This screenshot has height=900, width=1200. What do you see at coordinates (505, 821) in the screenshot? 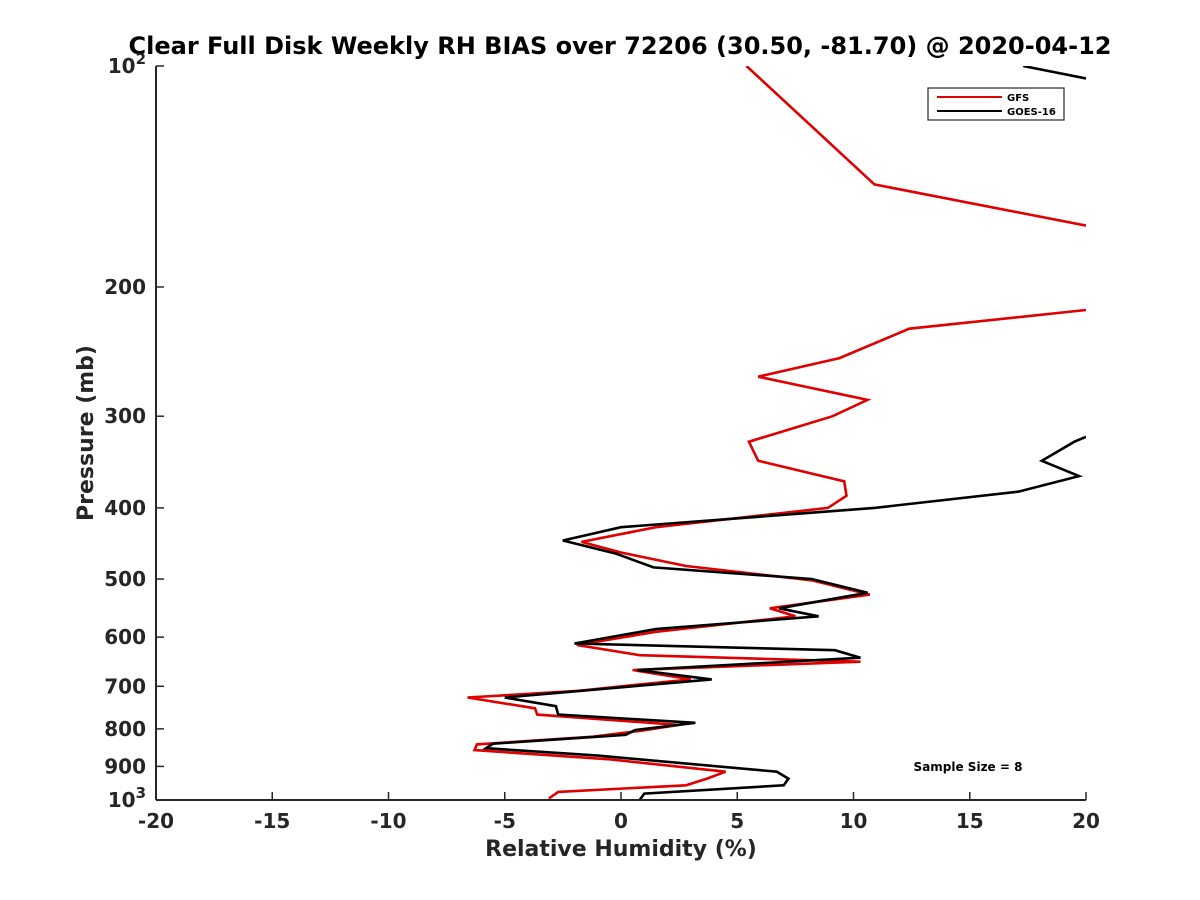
I see `x-tick-label: -5` at bounding box center [505, 821].